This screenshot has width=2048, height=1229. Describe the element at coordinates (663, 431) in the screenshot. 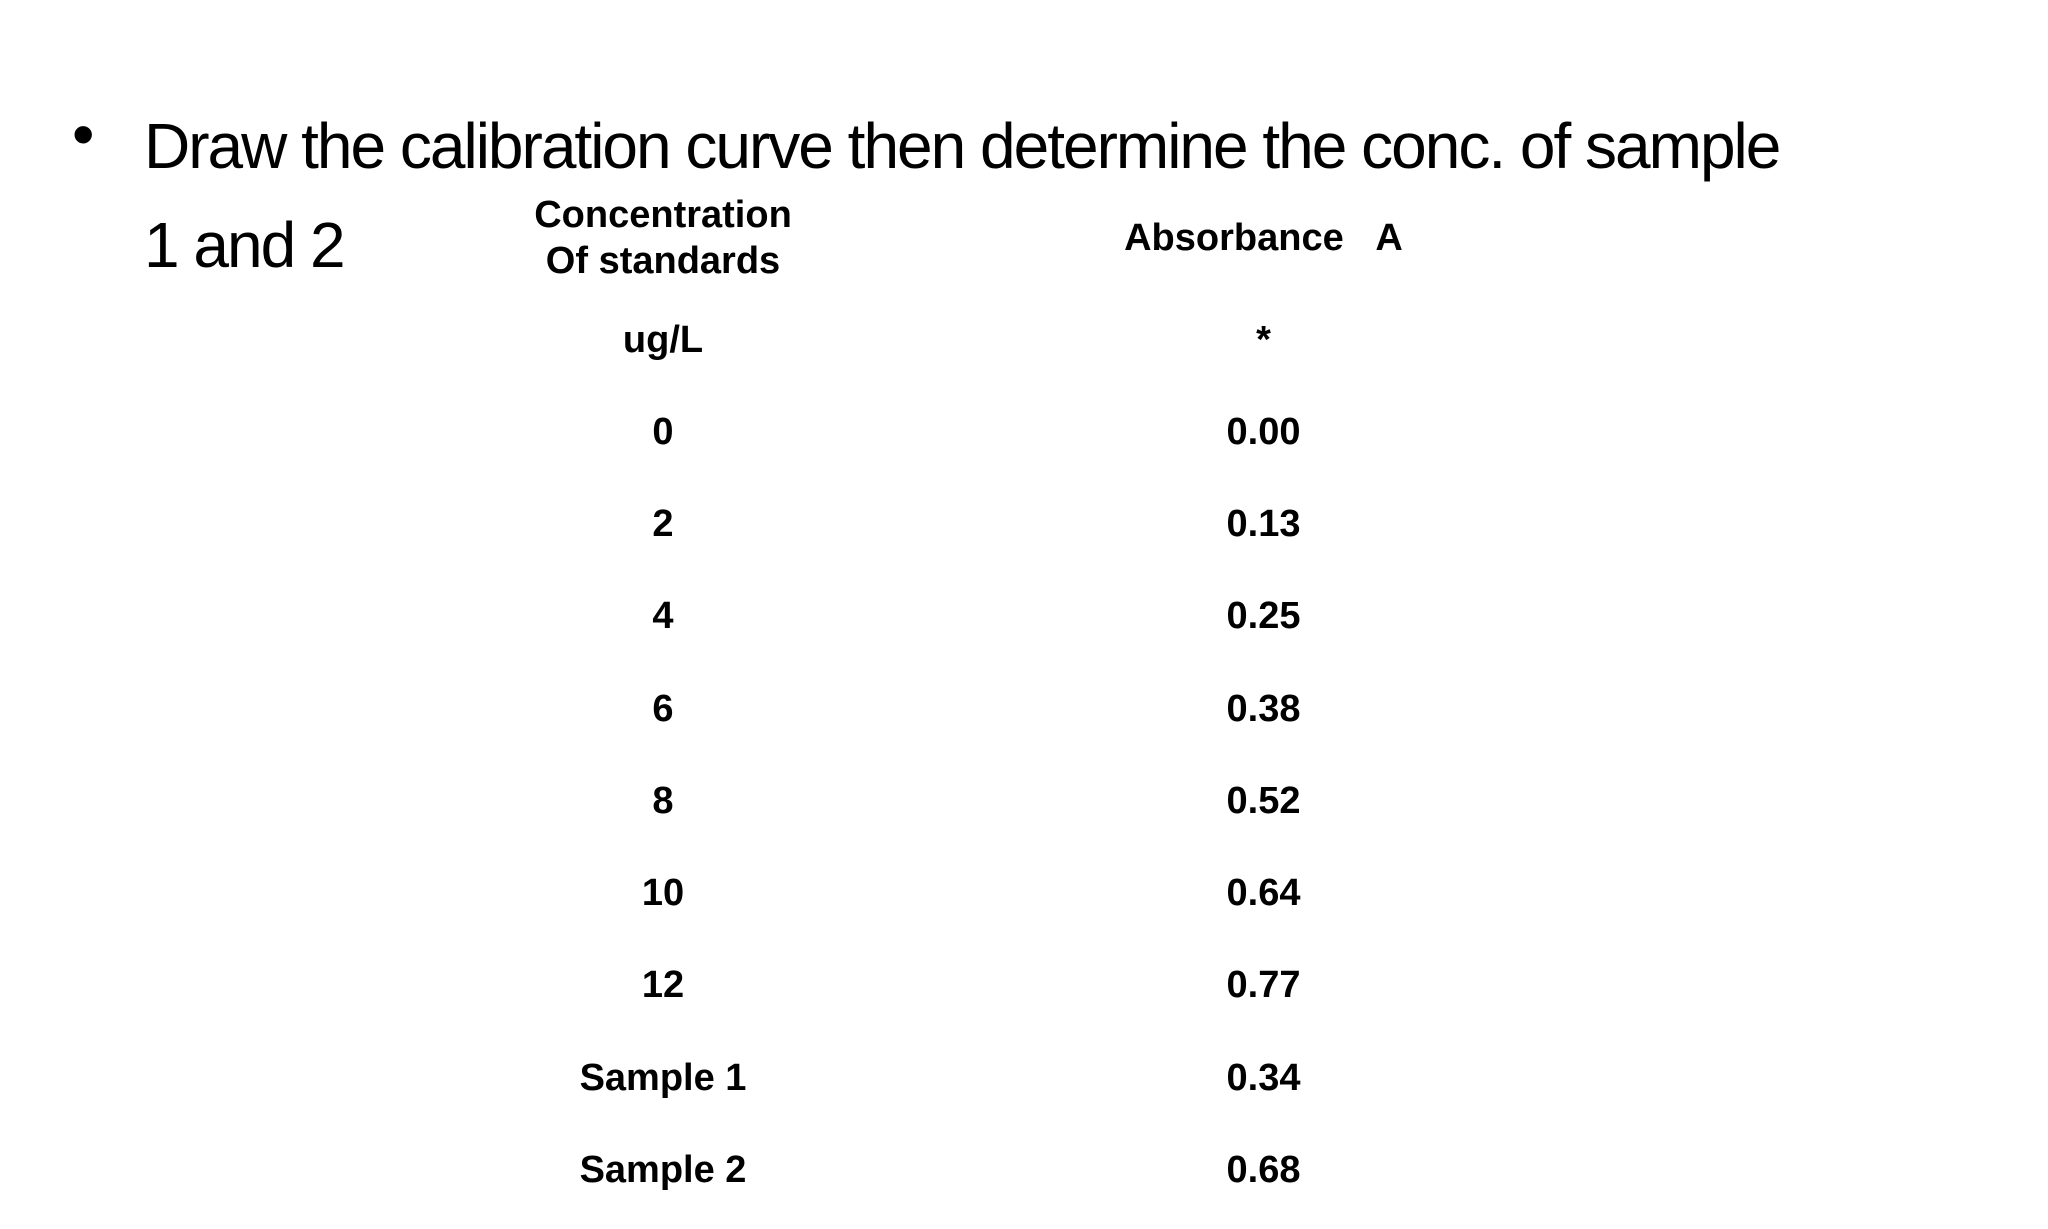

I see `concentration-cell: 0` at that location.